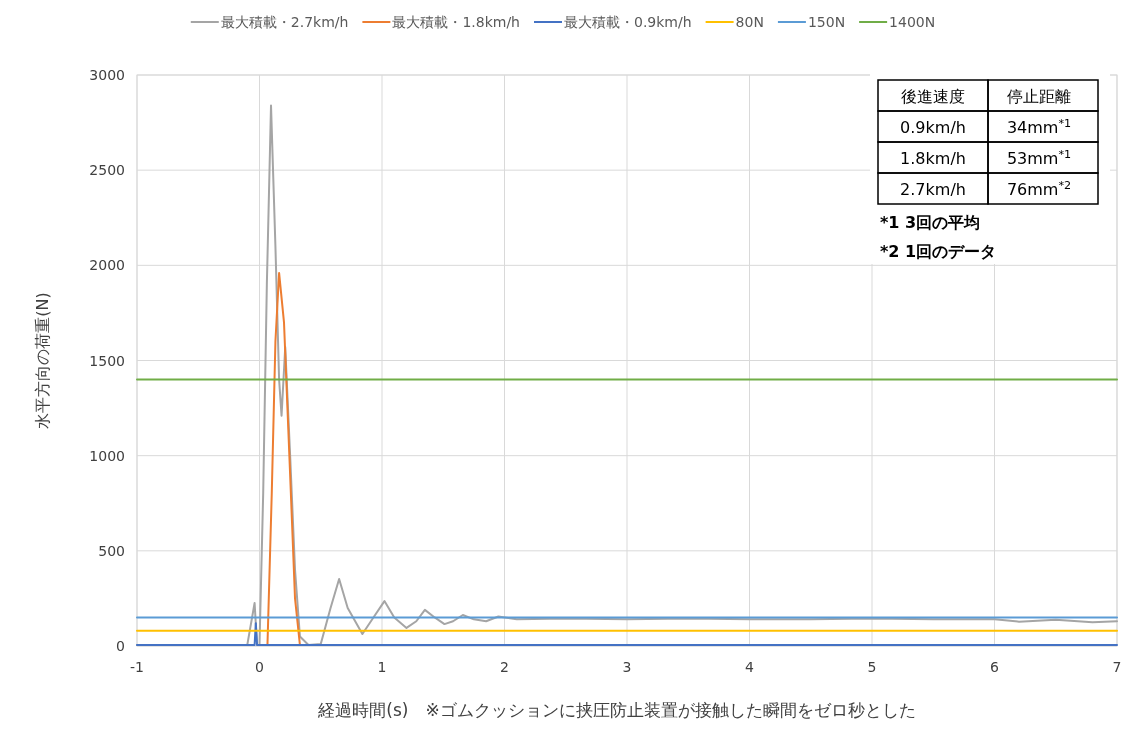  Describe the element at coordinates (107, 75) in the screenshot. I see `y-tick-label: 3000` at that location.